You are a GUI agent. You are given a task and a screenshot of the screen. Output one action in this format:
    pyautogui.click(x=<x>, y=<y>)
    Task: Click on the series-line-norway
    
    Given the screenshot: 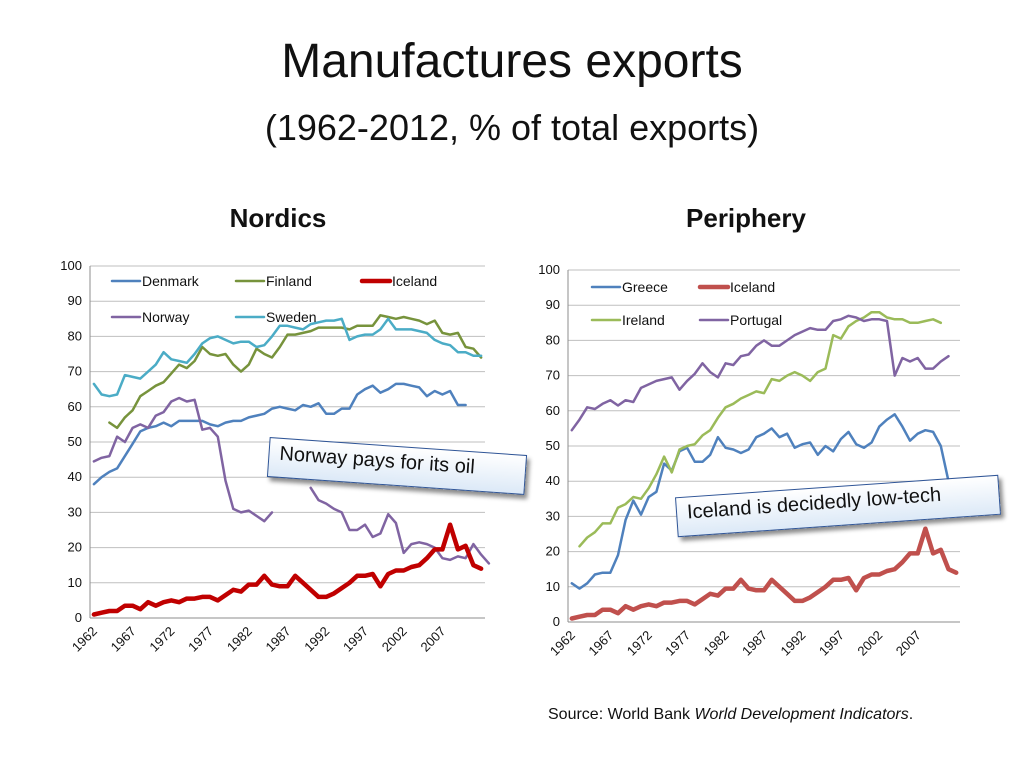 What is the action you would take?
    pyautogui.click(x=291, y=480)
    